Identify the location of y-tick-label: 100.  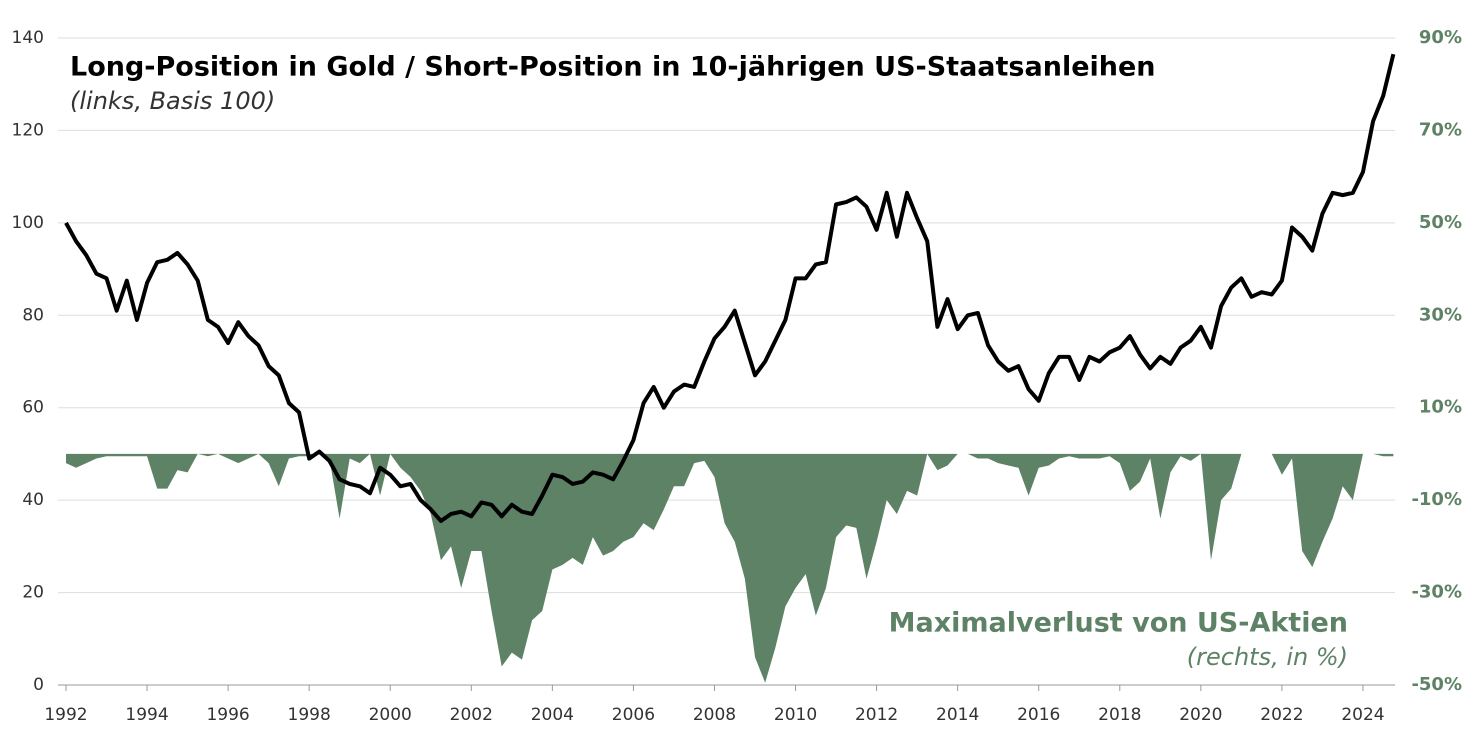
(28, 223).